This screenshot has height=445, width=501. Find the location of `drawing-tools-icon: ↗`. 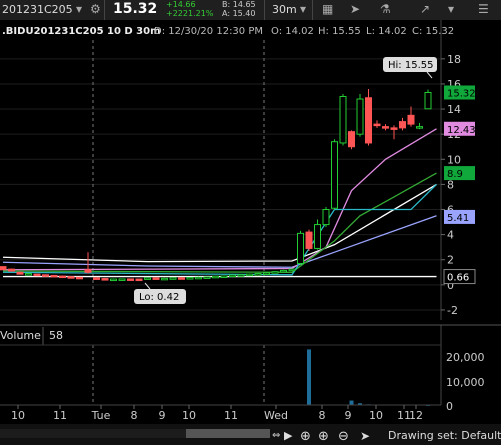

drawing-tools-icon: ↗ is located at coordinates (425, 9).